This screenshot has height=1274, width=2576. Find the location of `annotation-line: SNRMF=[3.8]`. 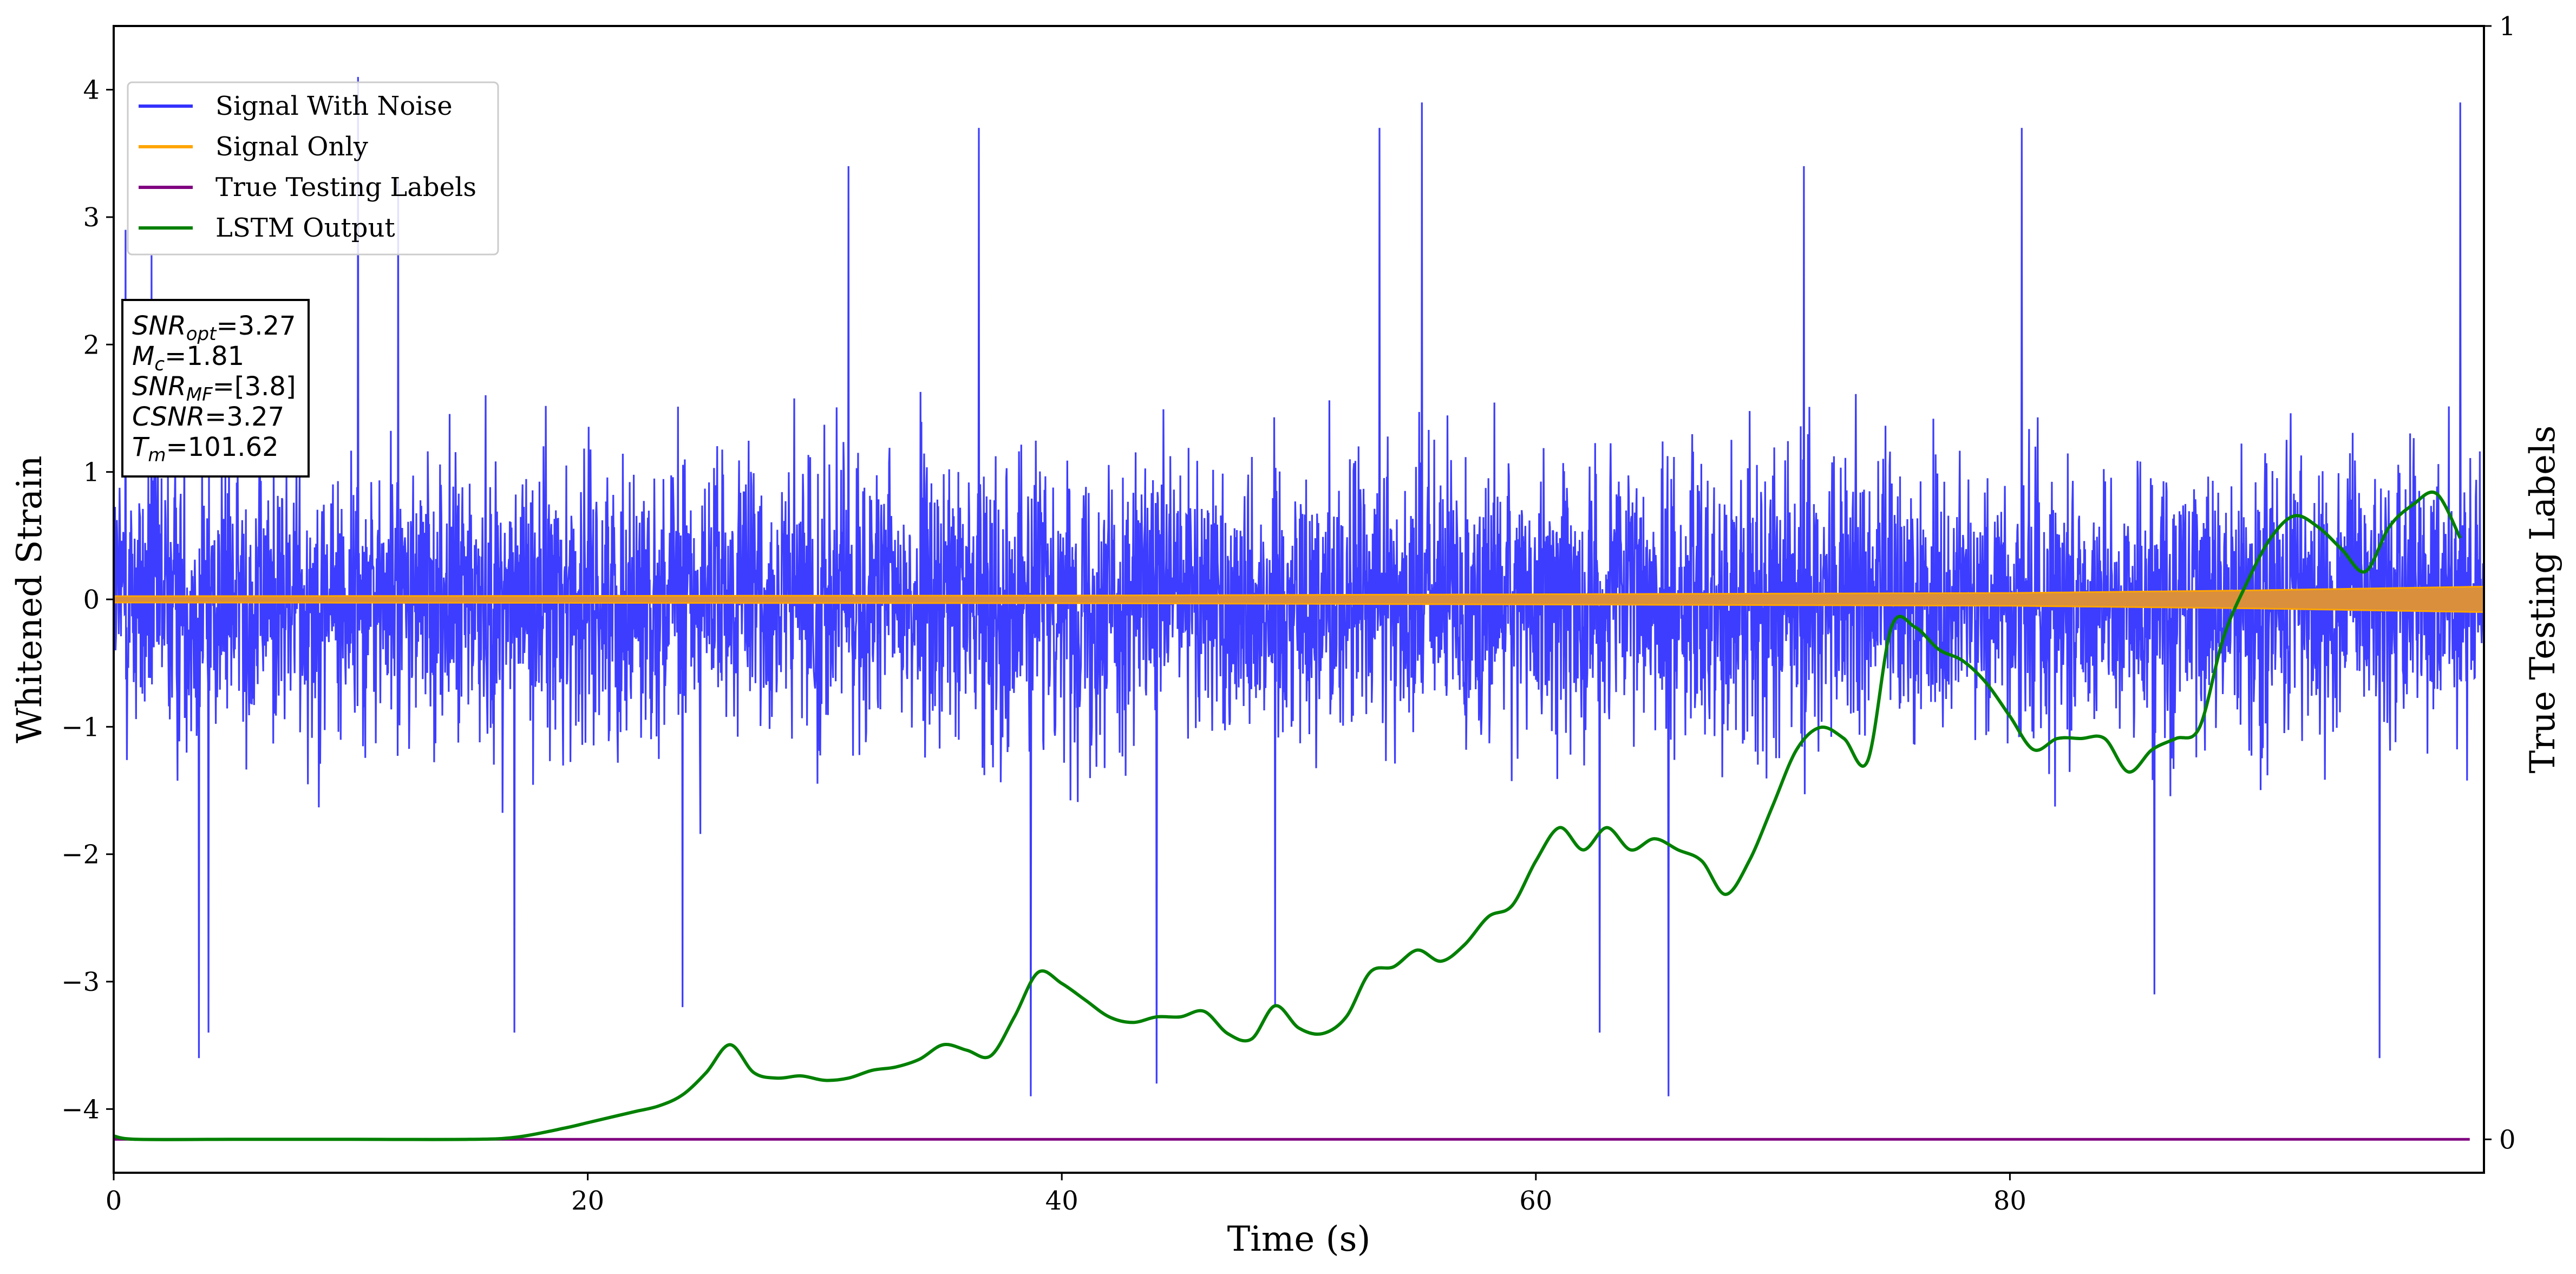

annotation-line: SNRMF=[3.8] is located at coordinates (214, 388).